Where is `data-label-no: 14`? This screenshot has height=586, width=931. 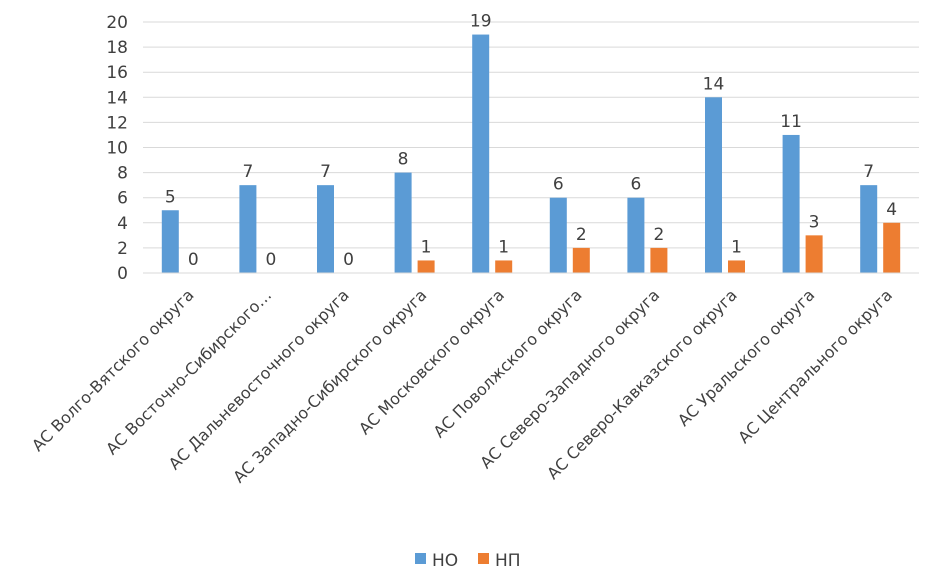
data-label-no: 14 is located at coordinates (714, 84).